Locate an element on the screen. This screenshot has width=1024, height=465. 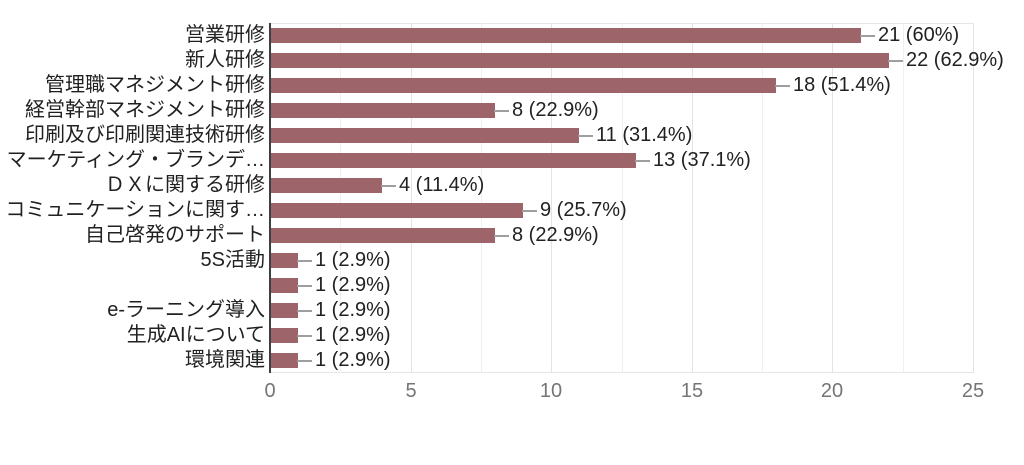
category-label: 5S活動 is located at coordinates (232, 260).